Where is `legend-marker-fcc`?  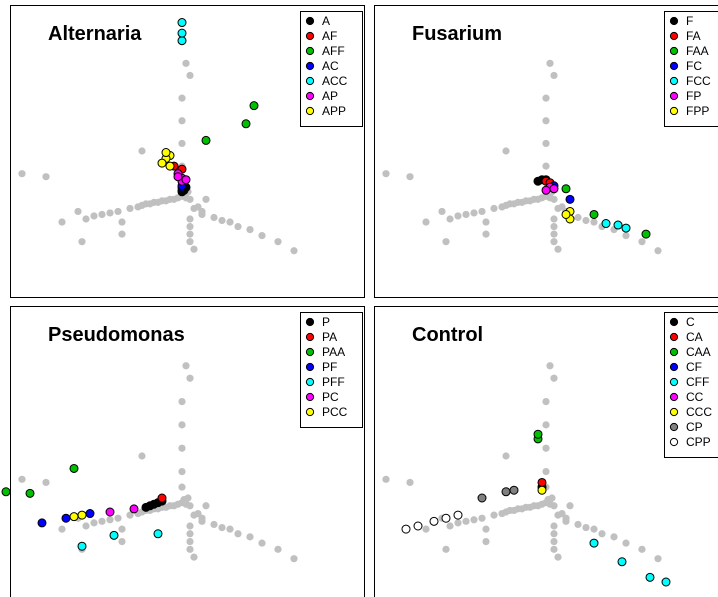
legend-marker-fcc is located at coordinates (674, 81).